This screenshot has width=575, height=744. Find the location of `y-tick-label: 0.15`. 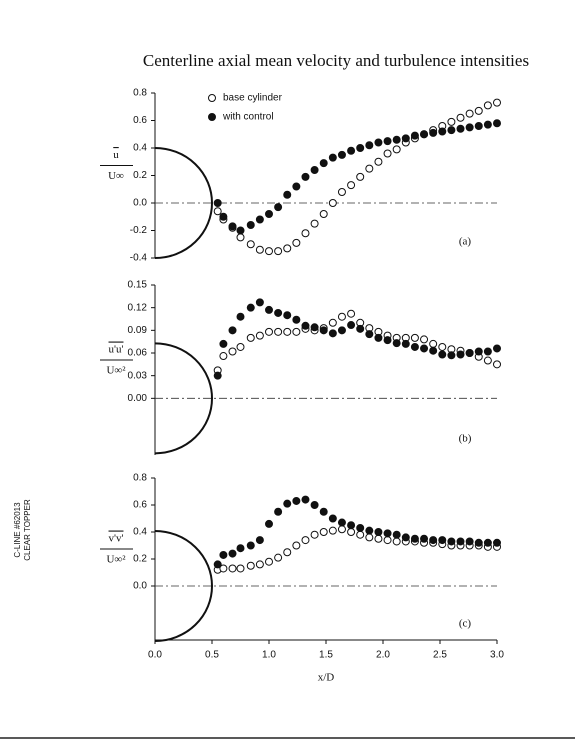

y-tick-label: 0.15 is located at coordinates (138, 285).